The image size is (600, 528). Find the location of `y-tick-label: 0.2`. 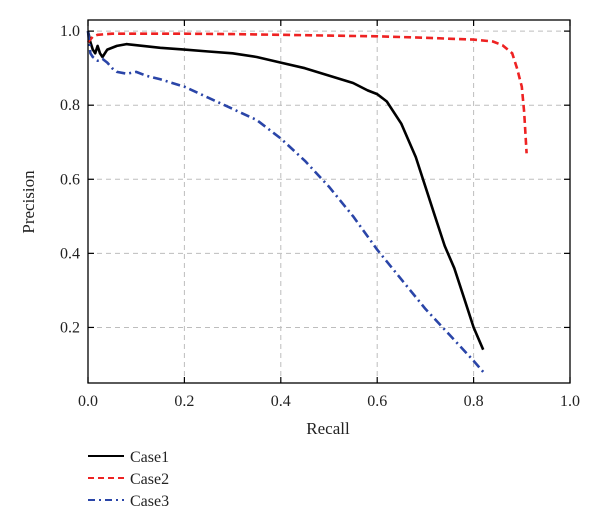

y-tick-label: 0.2 is located at coordinates (70, 327).